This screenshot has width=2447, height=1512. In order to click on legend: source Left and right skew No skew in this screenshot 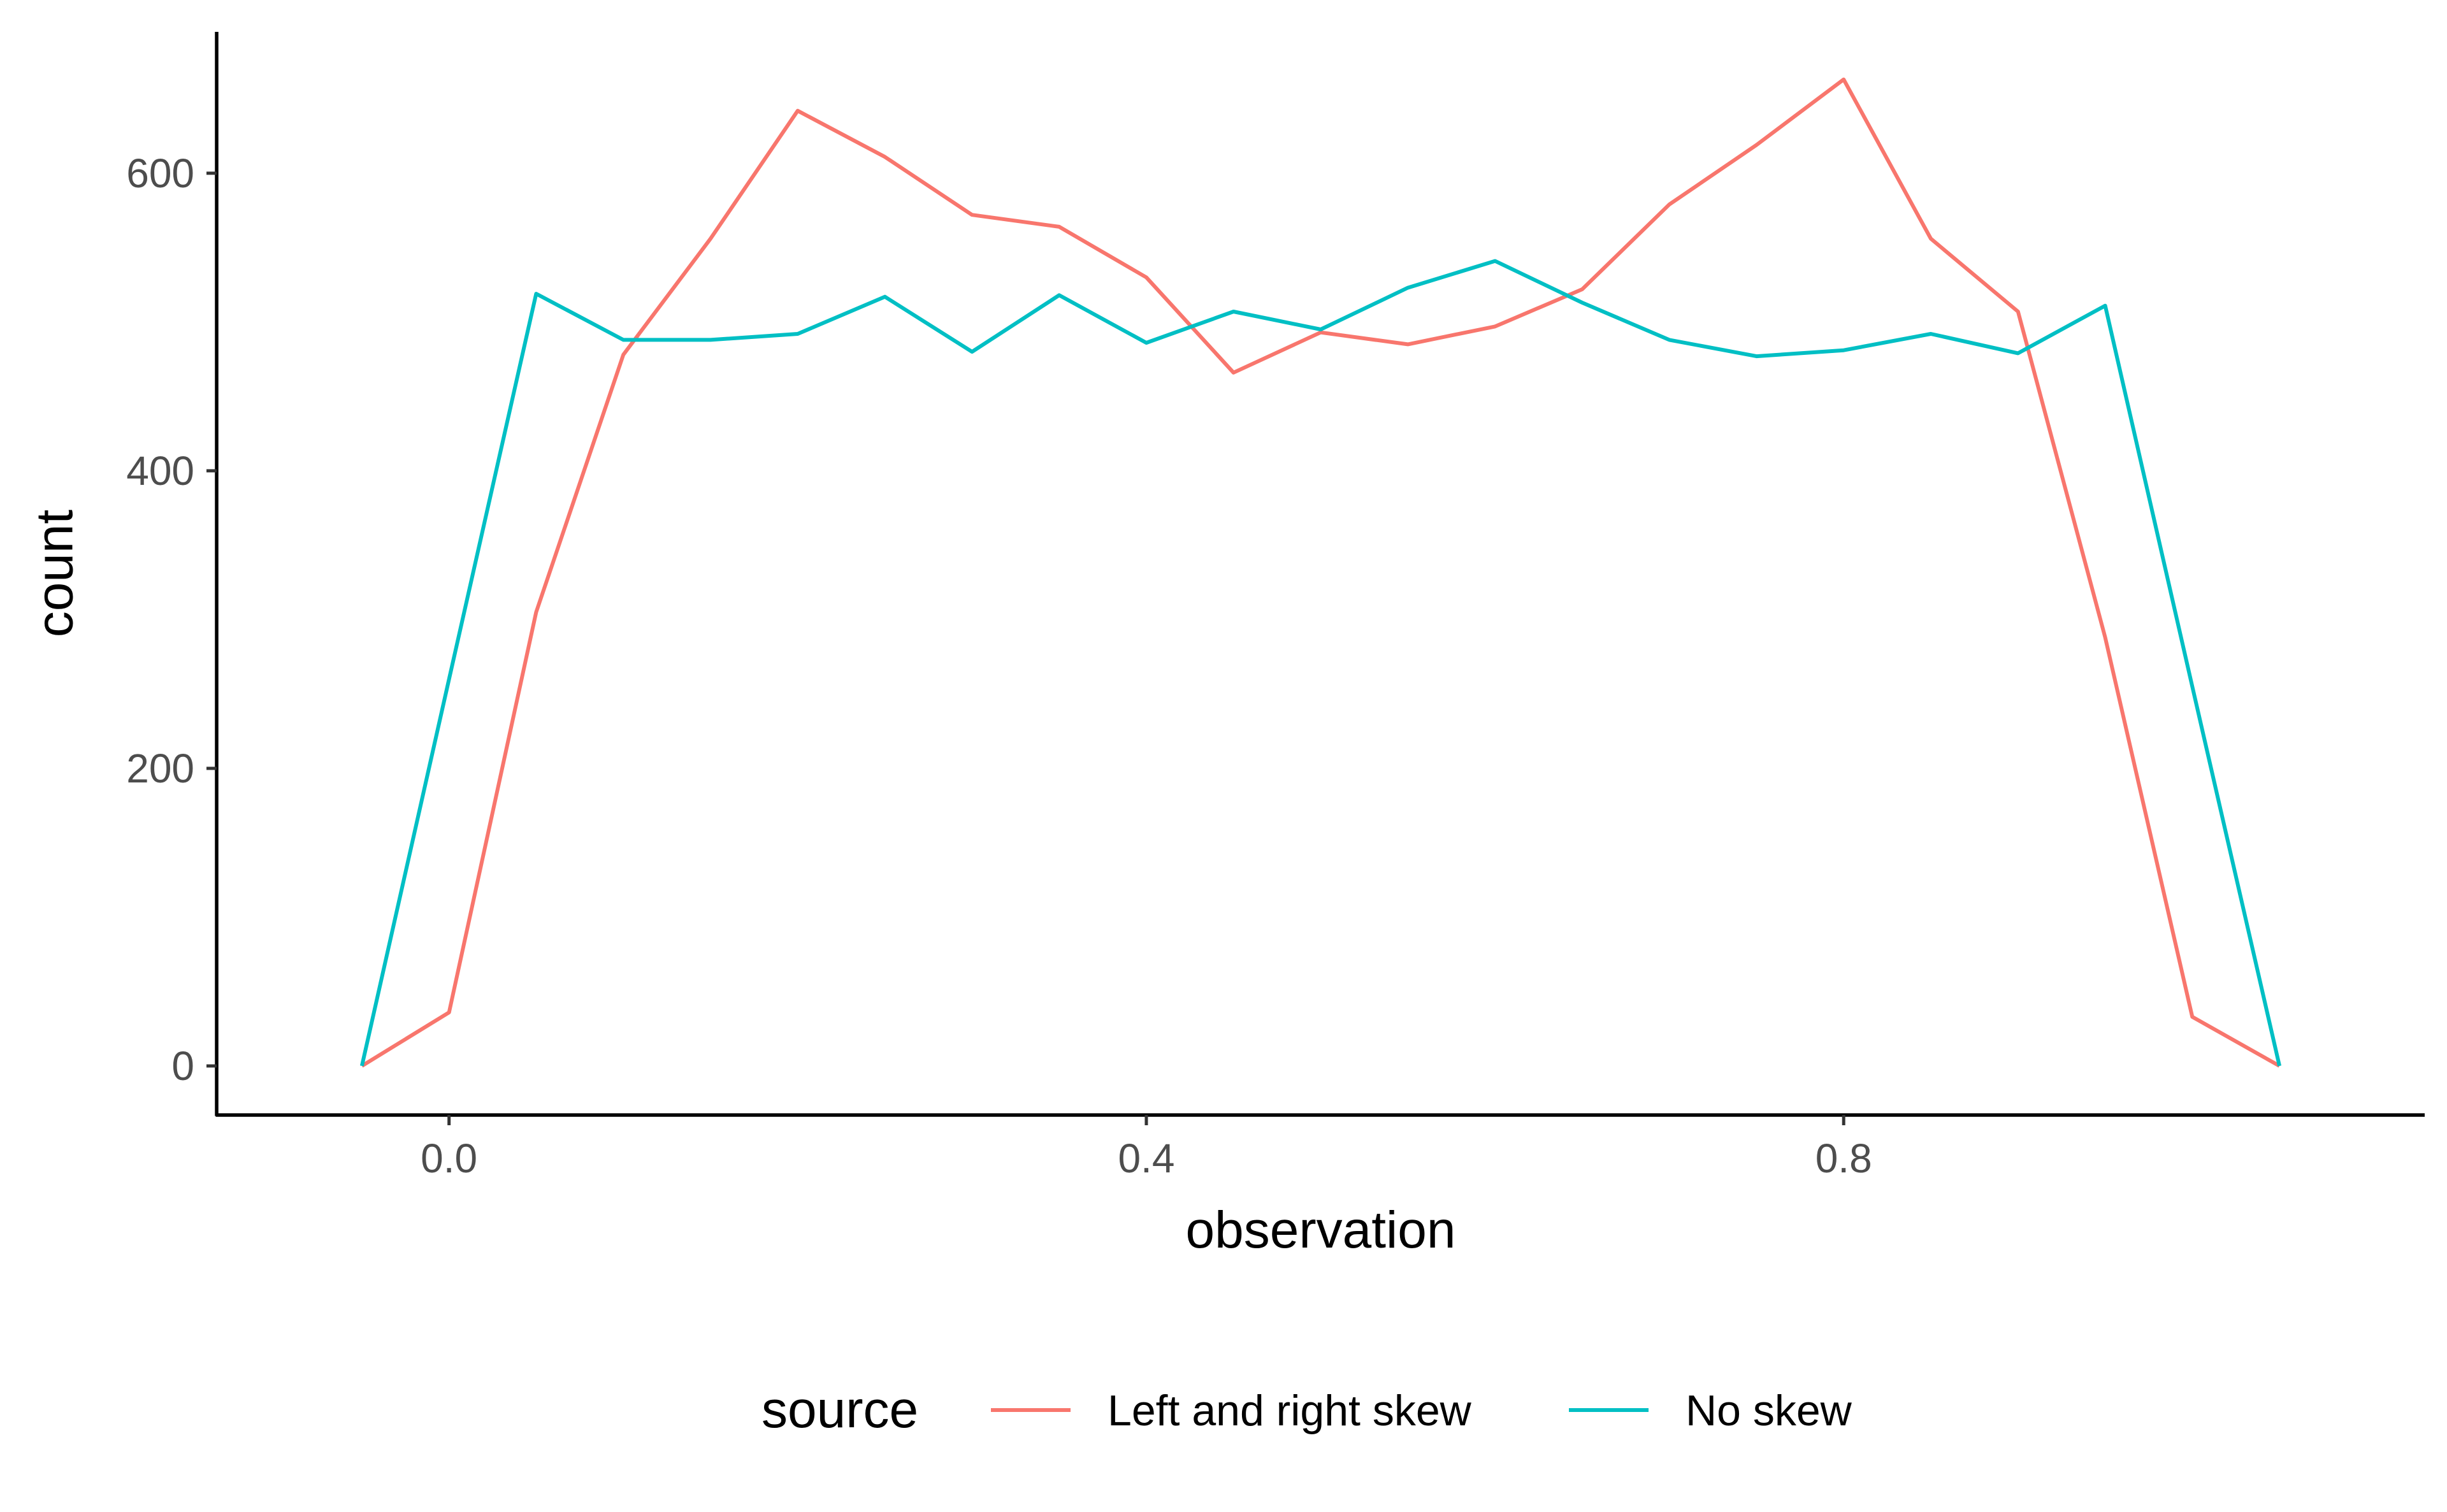, I will do `click(1307, 1410)`.